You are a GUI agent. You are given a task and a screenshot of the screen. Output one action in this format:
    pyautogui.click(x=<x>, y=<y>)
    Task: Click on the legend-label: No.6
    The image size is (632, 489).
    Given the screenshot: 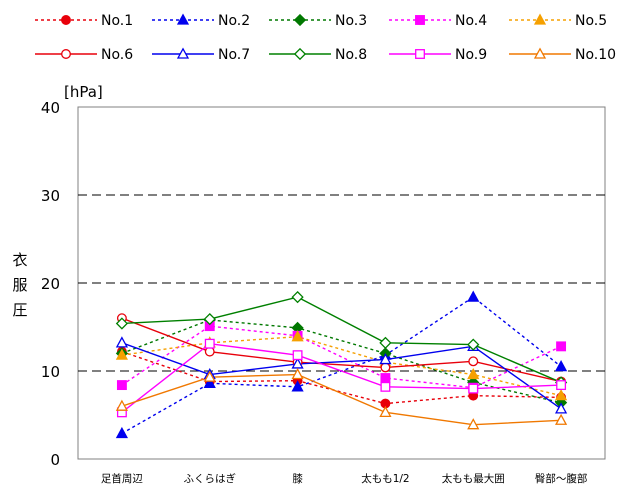 What is the action you would take?
    pyautogui.click(x=117, y=55)
    